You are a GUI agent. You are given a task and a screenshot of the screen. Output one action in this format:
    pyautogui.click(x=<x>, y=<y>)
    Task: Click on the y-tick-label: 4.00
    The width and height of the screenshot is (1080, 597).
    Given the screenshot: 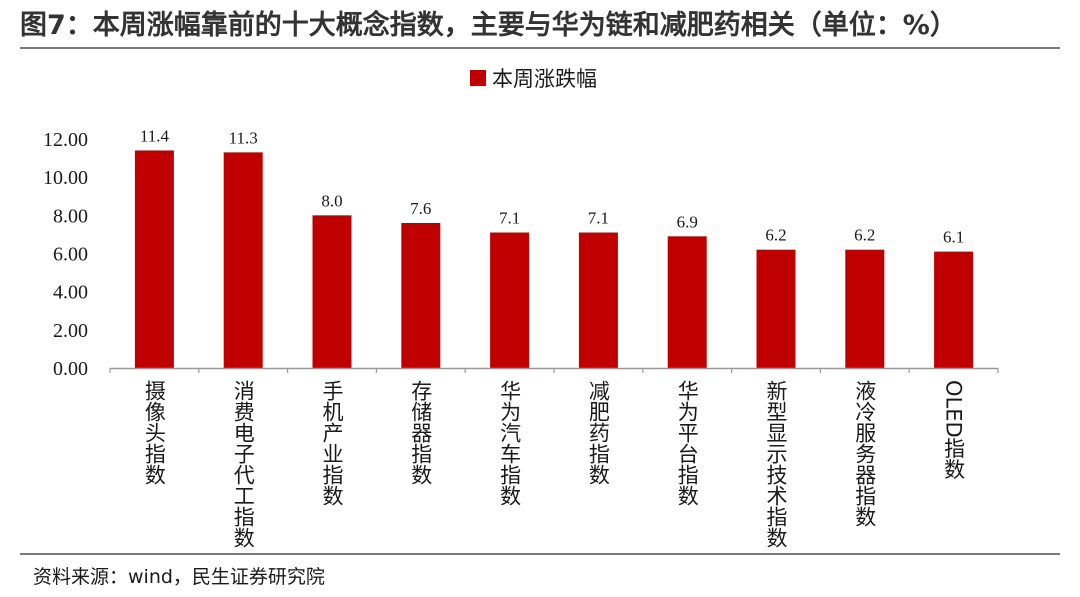 What is the action you would take?
    pyautogui.click(x=70, y=293)
    